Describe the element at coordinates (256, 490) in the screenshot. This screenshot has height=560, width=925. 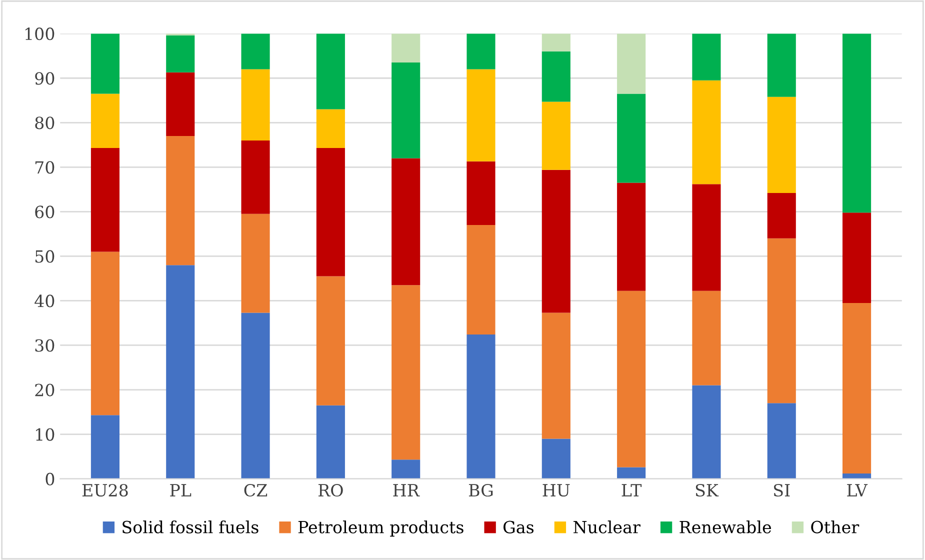
I see `x-tick-label: CZ` at that location.